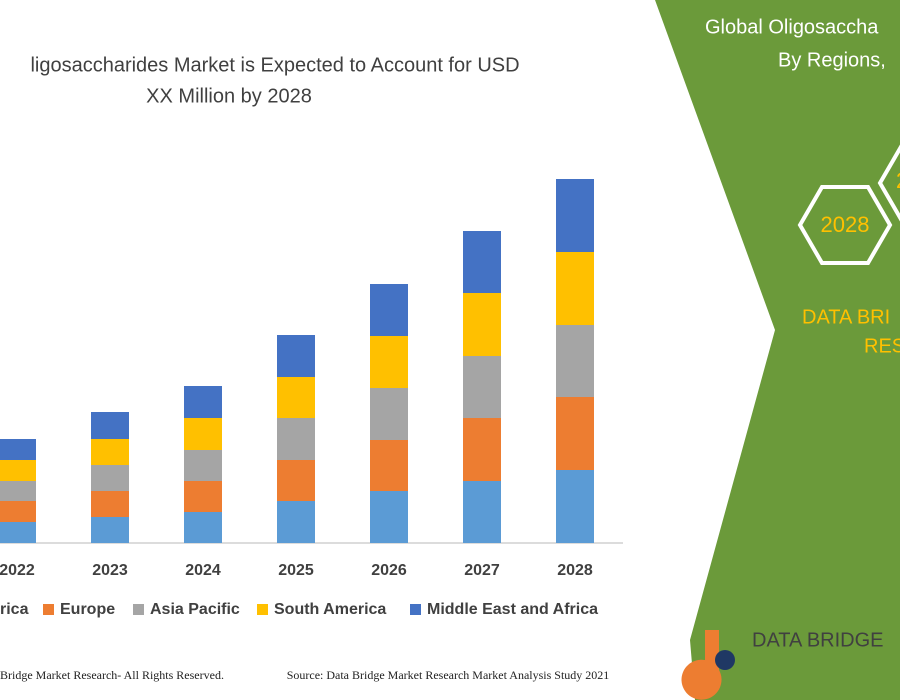  Describe the element at coordinates (229, 96) in the screenshot. I see `title-line: XX Million by 2028` at that location.